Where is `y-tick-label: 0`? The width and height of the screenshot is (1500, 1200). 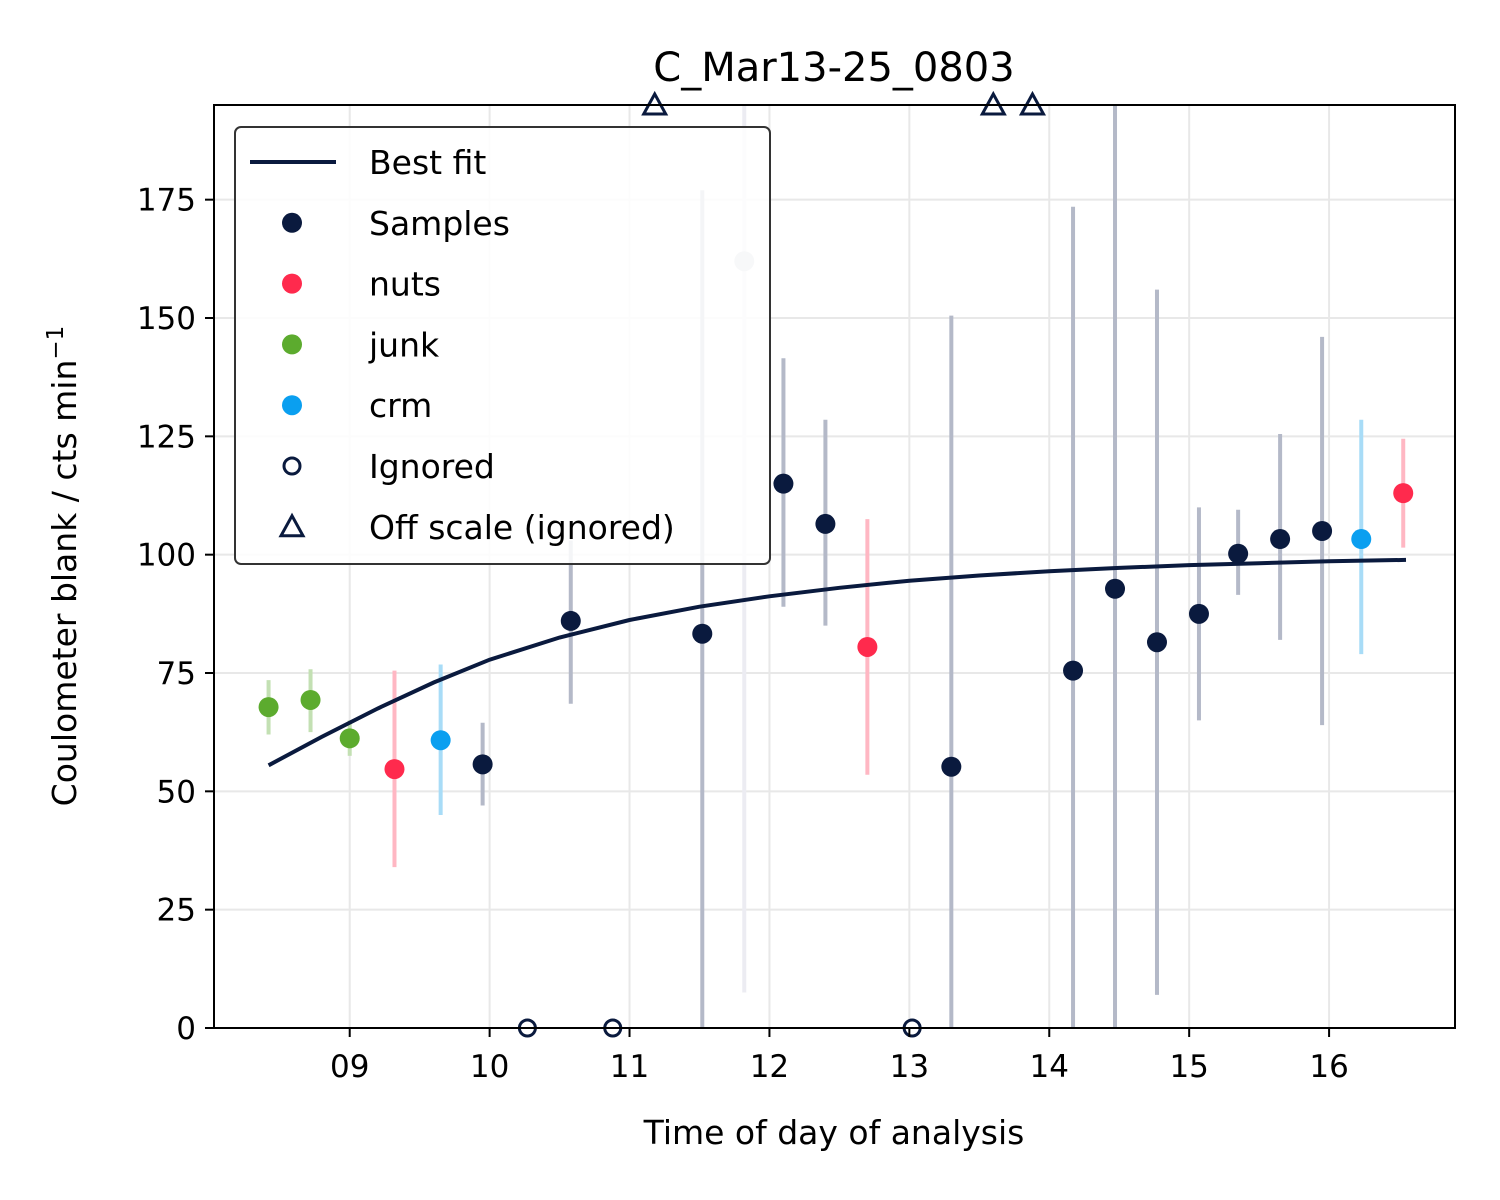
y-tick-label: 0 is located at coordinates (186, 1029).